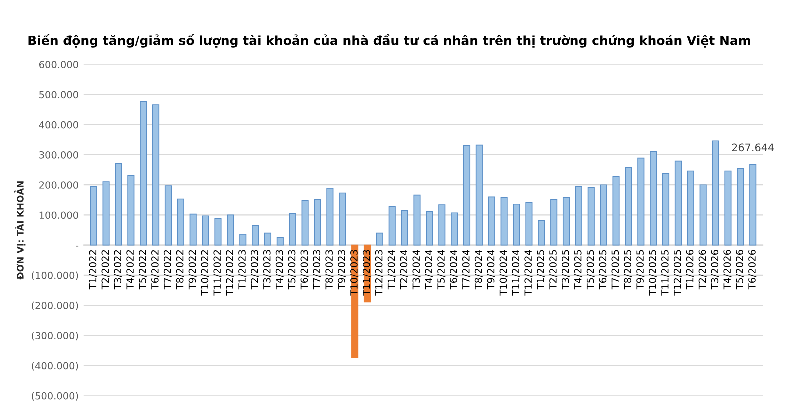  I want to click on x-tick-label: T5/2026, so click(740, 270).